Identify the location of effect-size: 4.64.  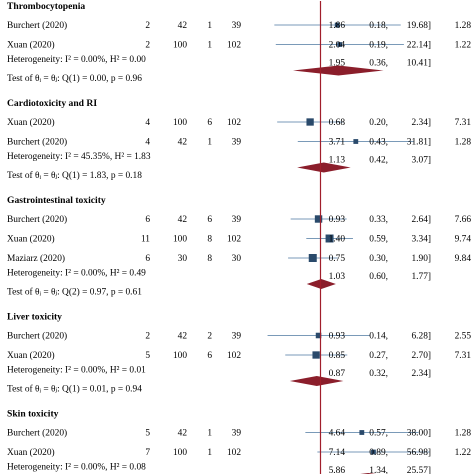
(337, 434).